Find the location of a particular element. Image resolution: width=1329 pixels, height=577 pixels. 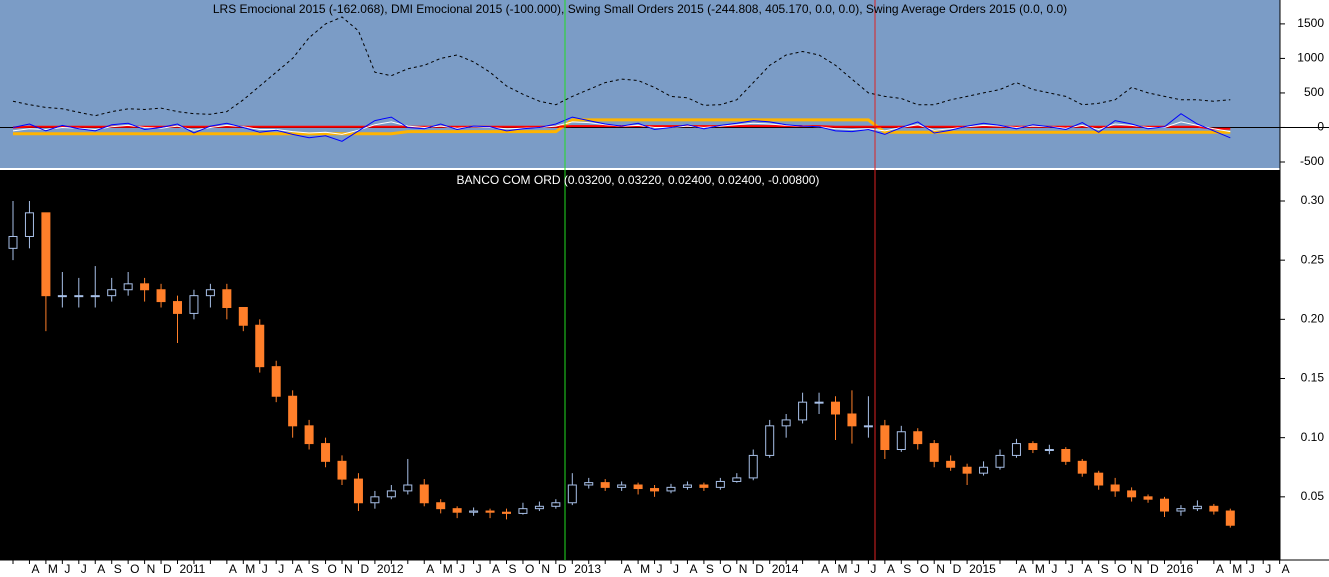

x-tick-label: 2012 is located at coordinates (390, 569).